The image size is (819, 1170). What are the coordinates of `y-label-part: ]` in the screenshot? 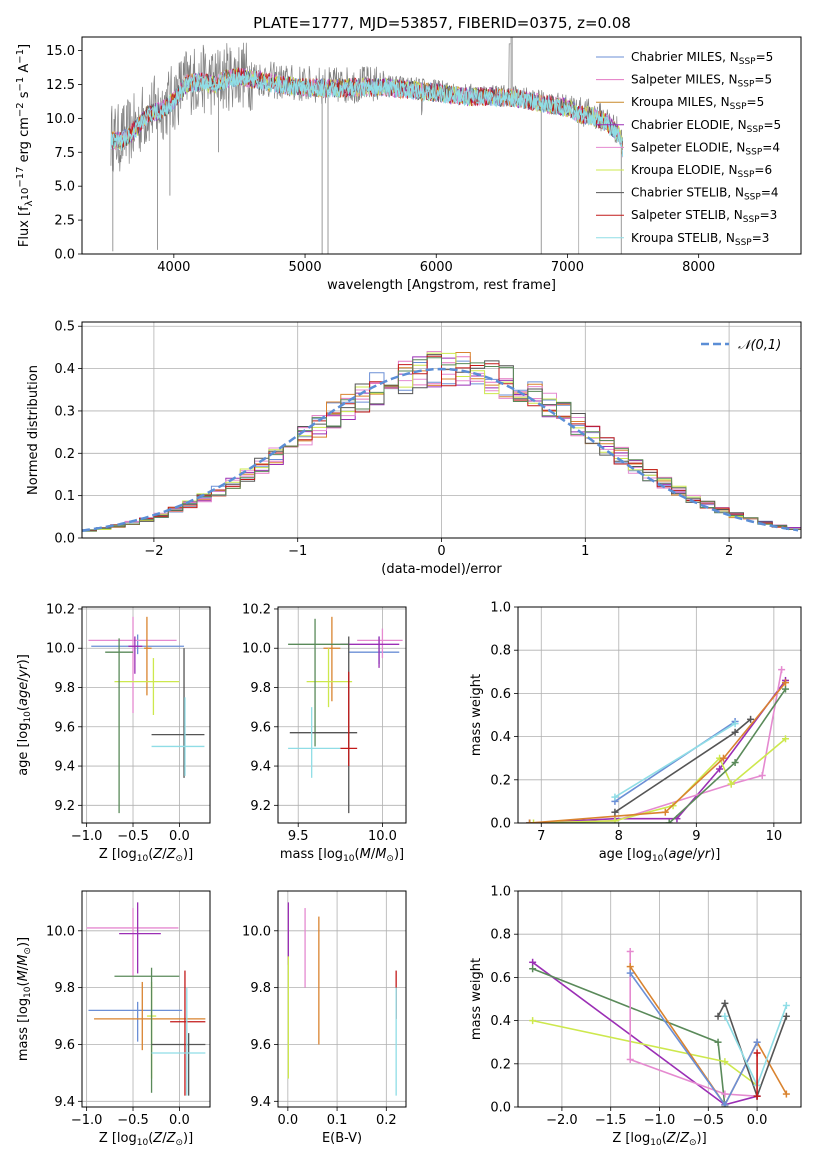 It's located at (24, 46).